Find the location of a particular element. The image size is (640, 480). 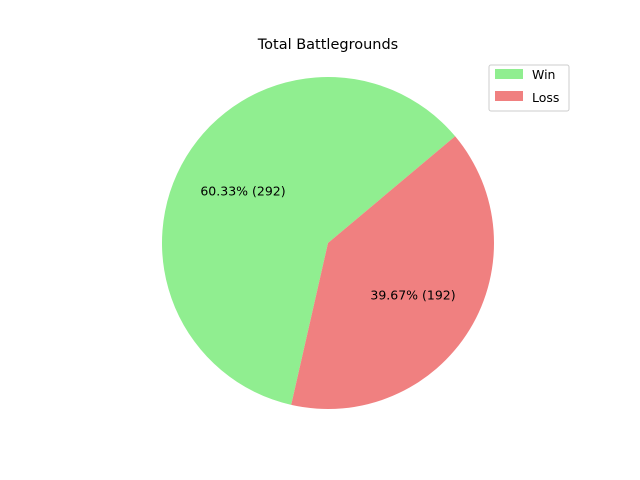

chart-title: Total Battlegrounds is located at coordinates (327, 45).